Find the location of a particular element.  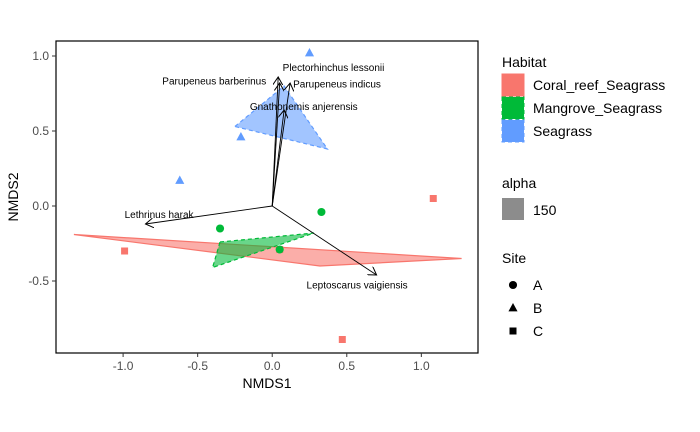

vector-label-lethrinus-harak: Lethrinus harak is located at coordinates (160, 215).